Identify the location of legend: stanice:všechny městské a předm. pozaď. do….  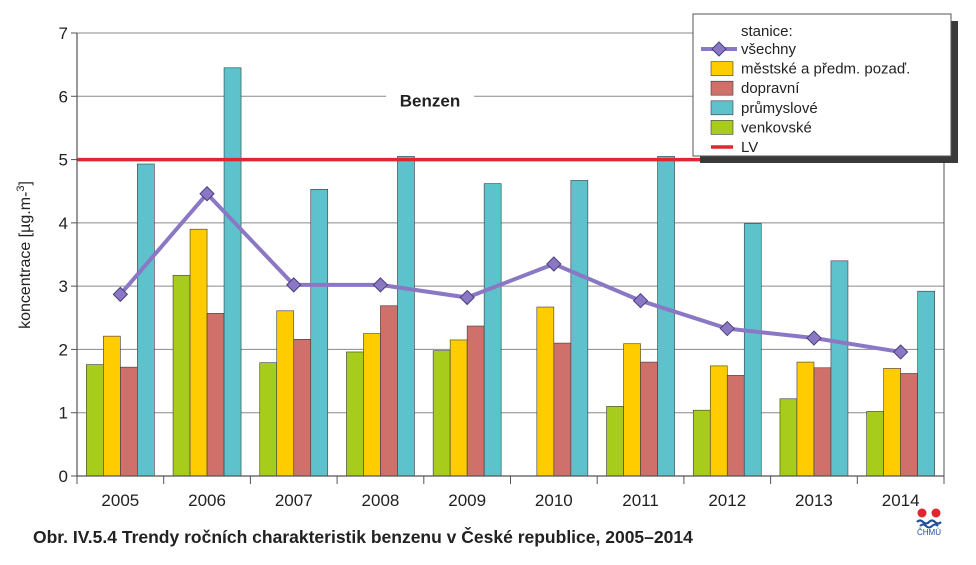
(825, 88).